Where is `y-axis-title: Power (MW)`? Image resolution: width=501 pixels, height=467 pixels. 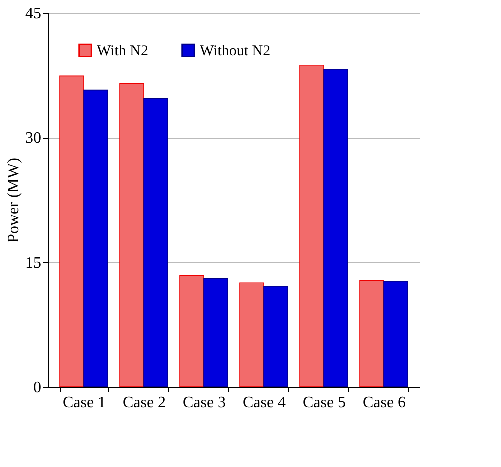
y-axis-title: Power (MW) is located at coordinates (14, 200).